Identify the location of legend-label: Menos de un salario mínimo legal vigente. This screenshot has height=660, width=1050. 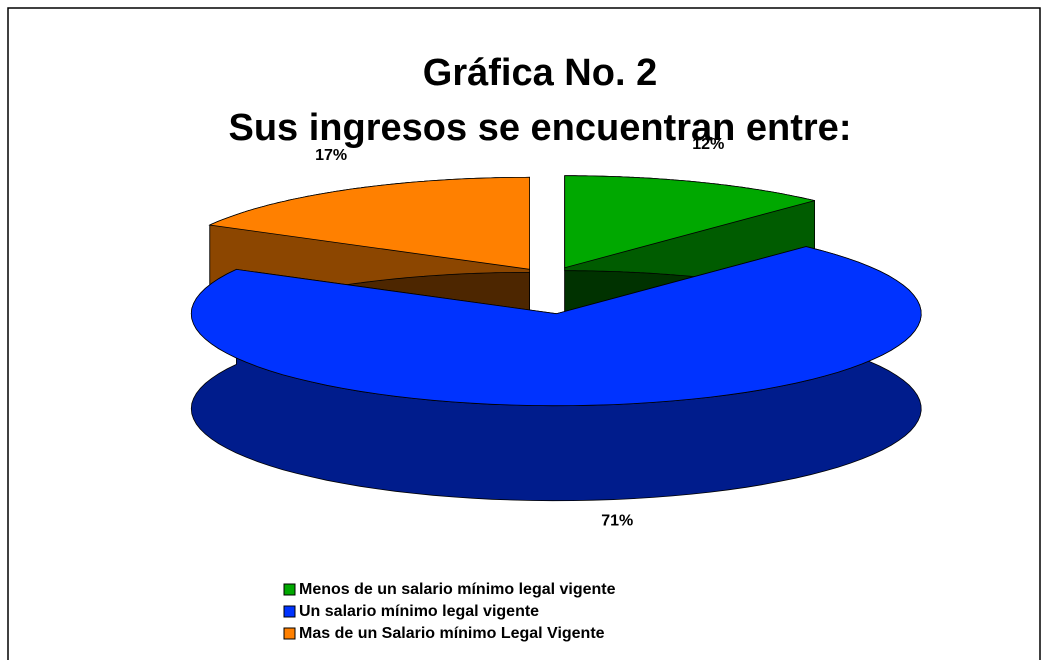
(457, 589).